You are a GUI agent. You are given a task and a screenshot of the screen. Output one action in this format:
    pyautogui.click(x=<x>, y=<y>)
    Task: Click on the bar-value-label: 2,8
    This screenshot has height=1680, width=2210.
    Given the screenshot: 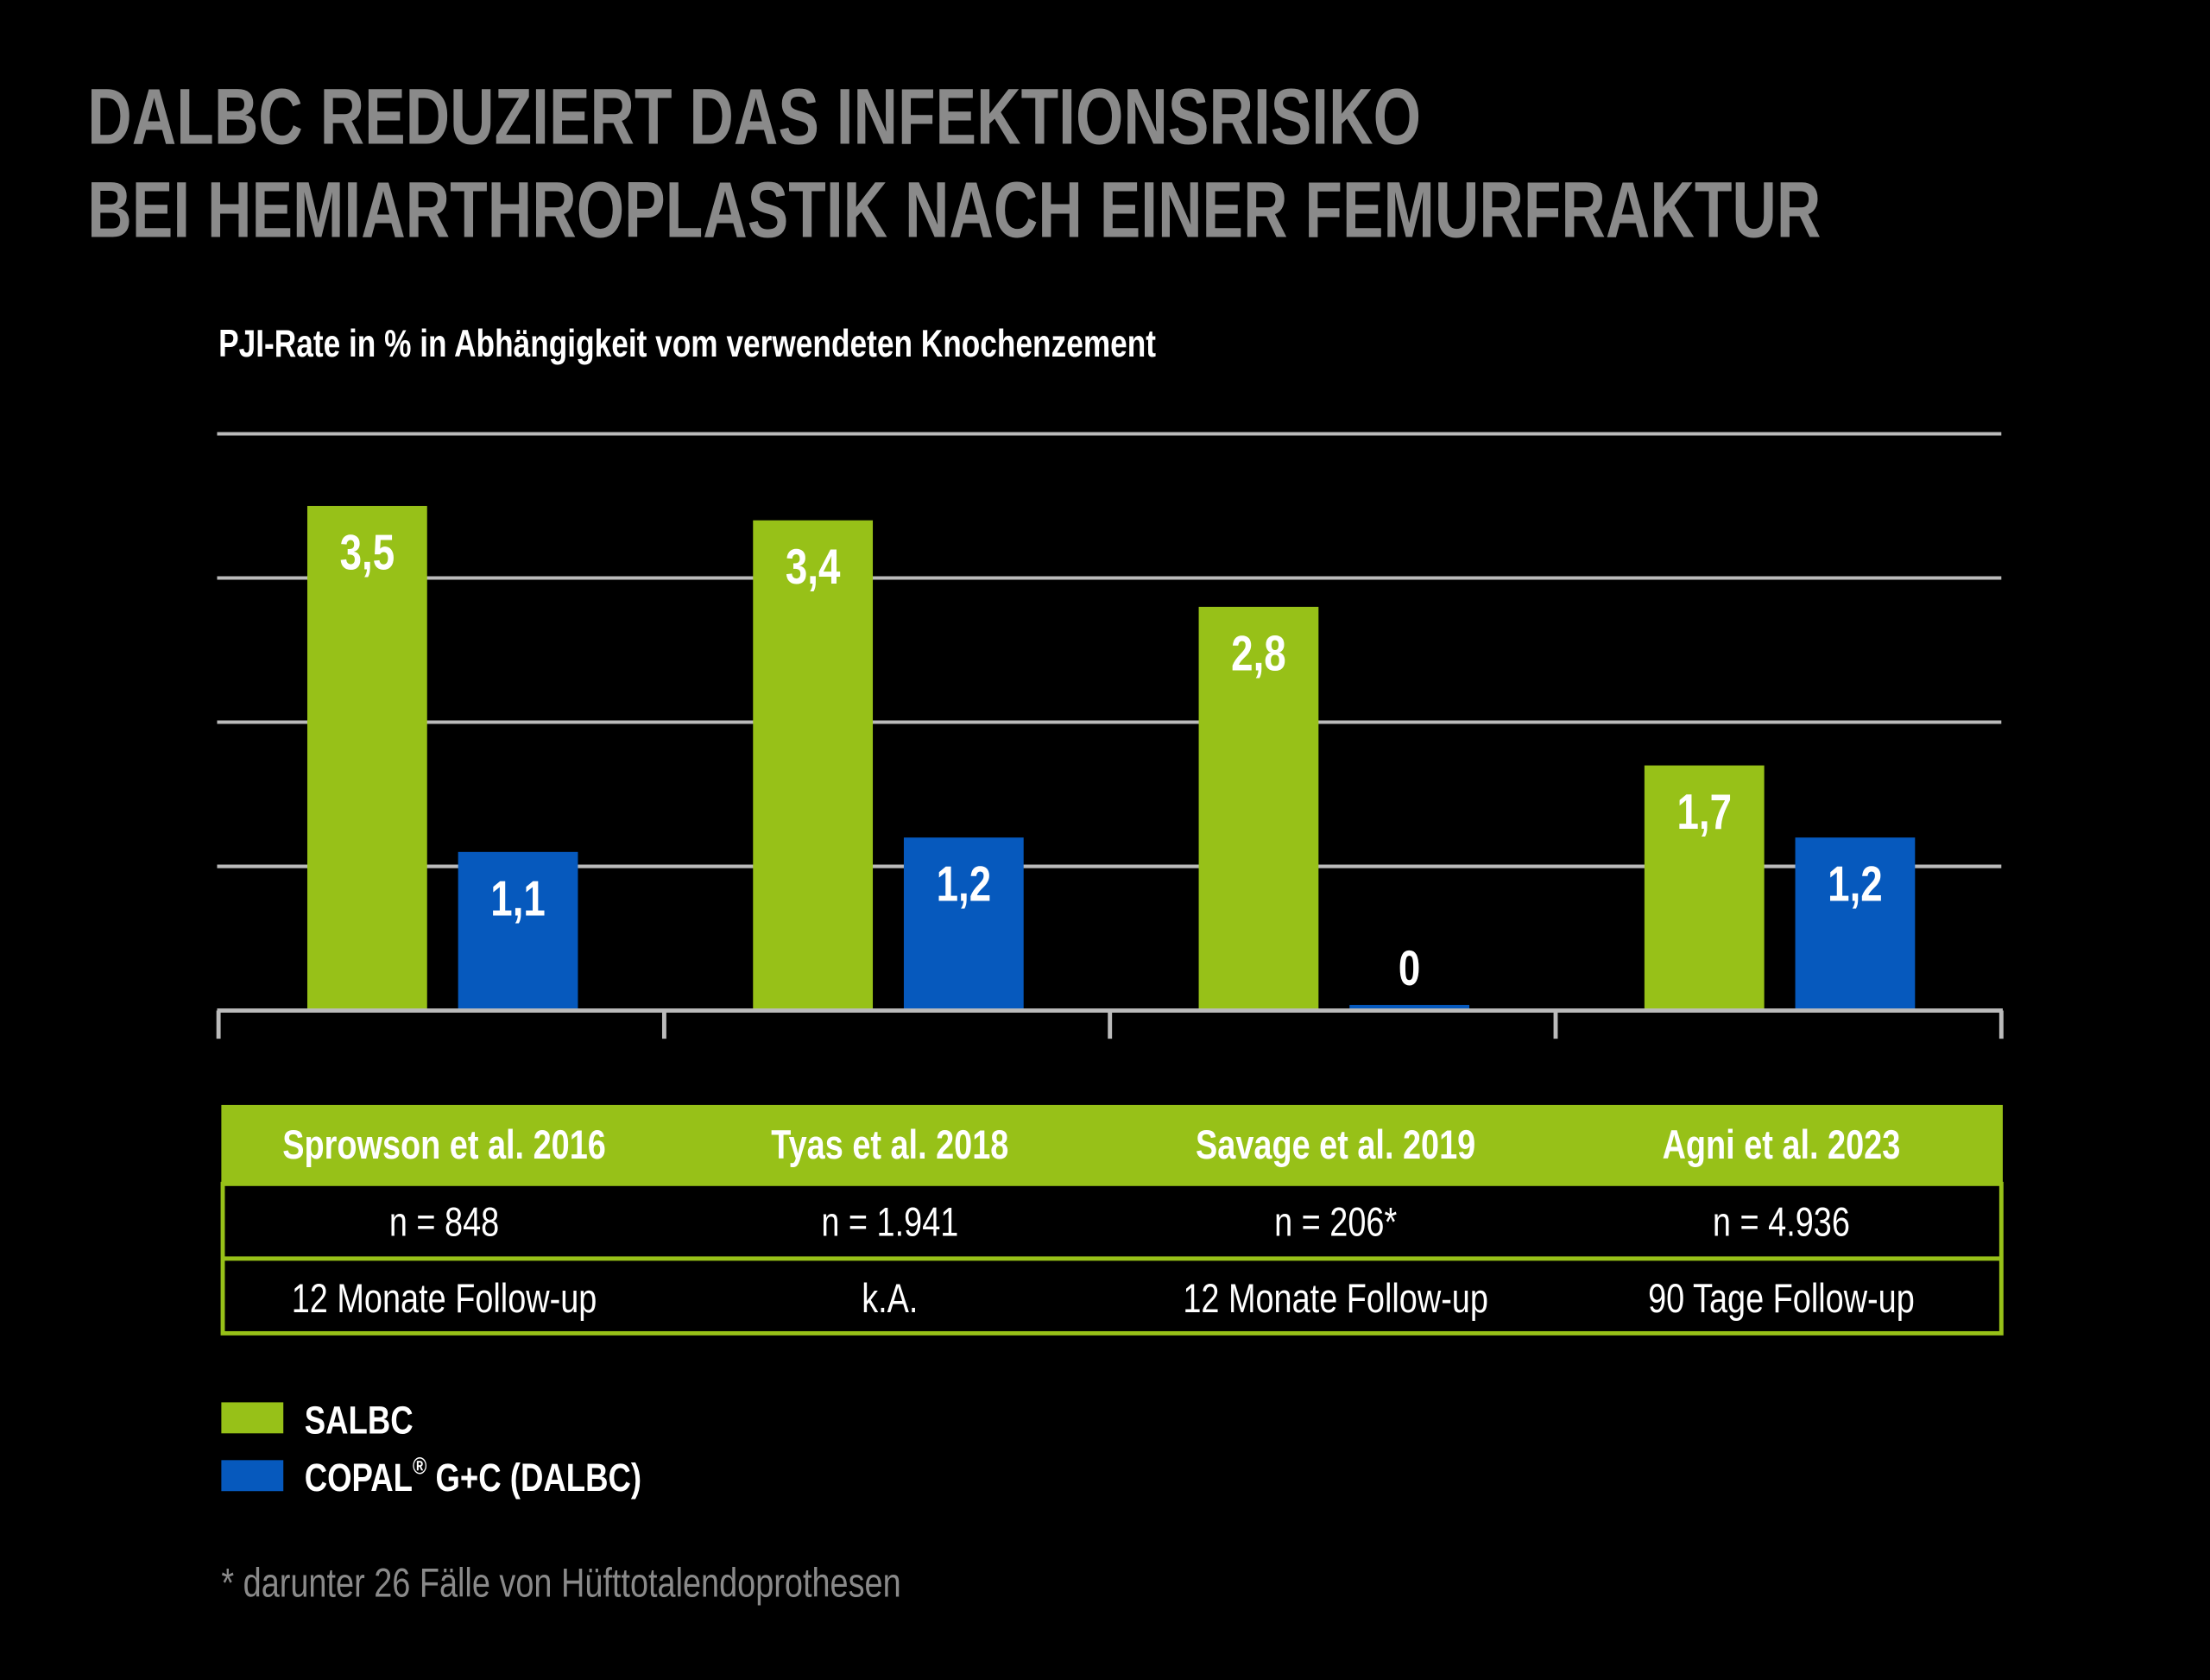 What is the action you would take?
    pyautogui.click(x=1258, y=653)
    